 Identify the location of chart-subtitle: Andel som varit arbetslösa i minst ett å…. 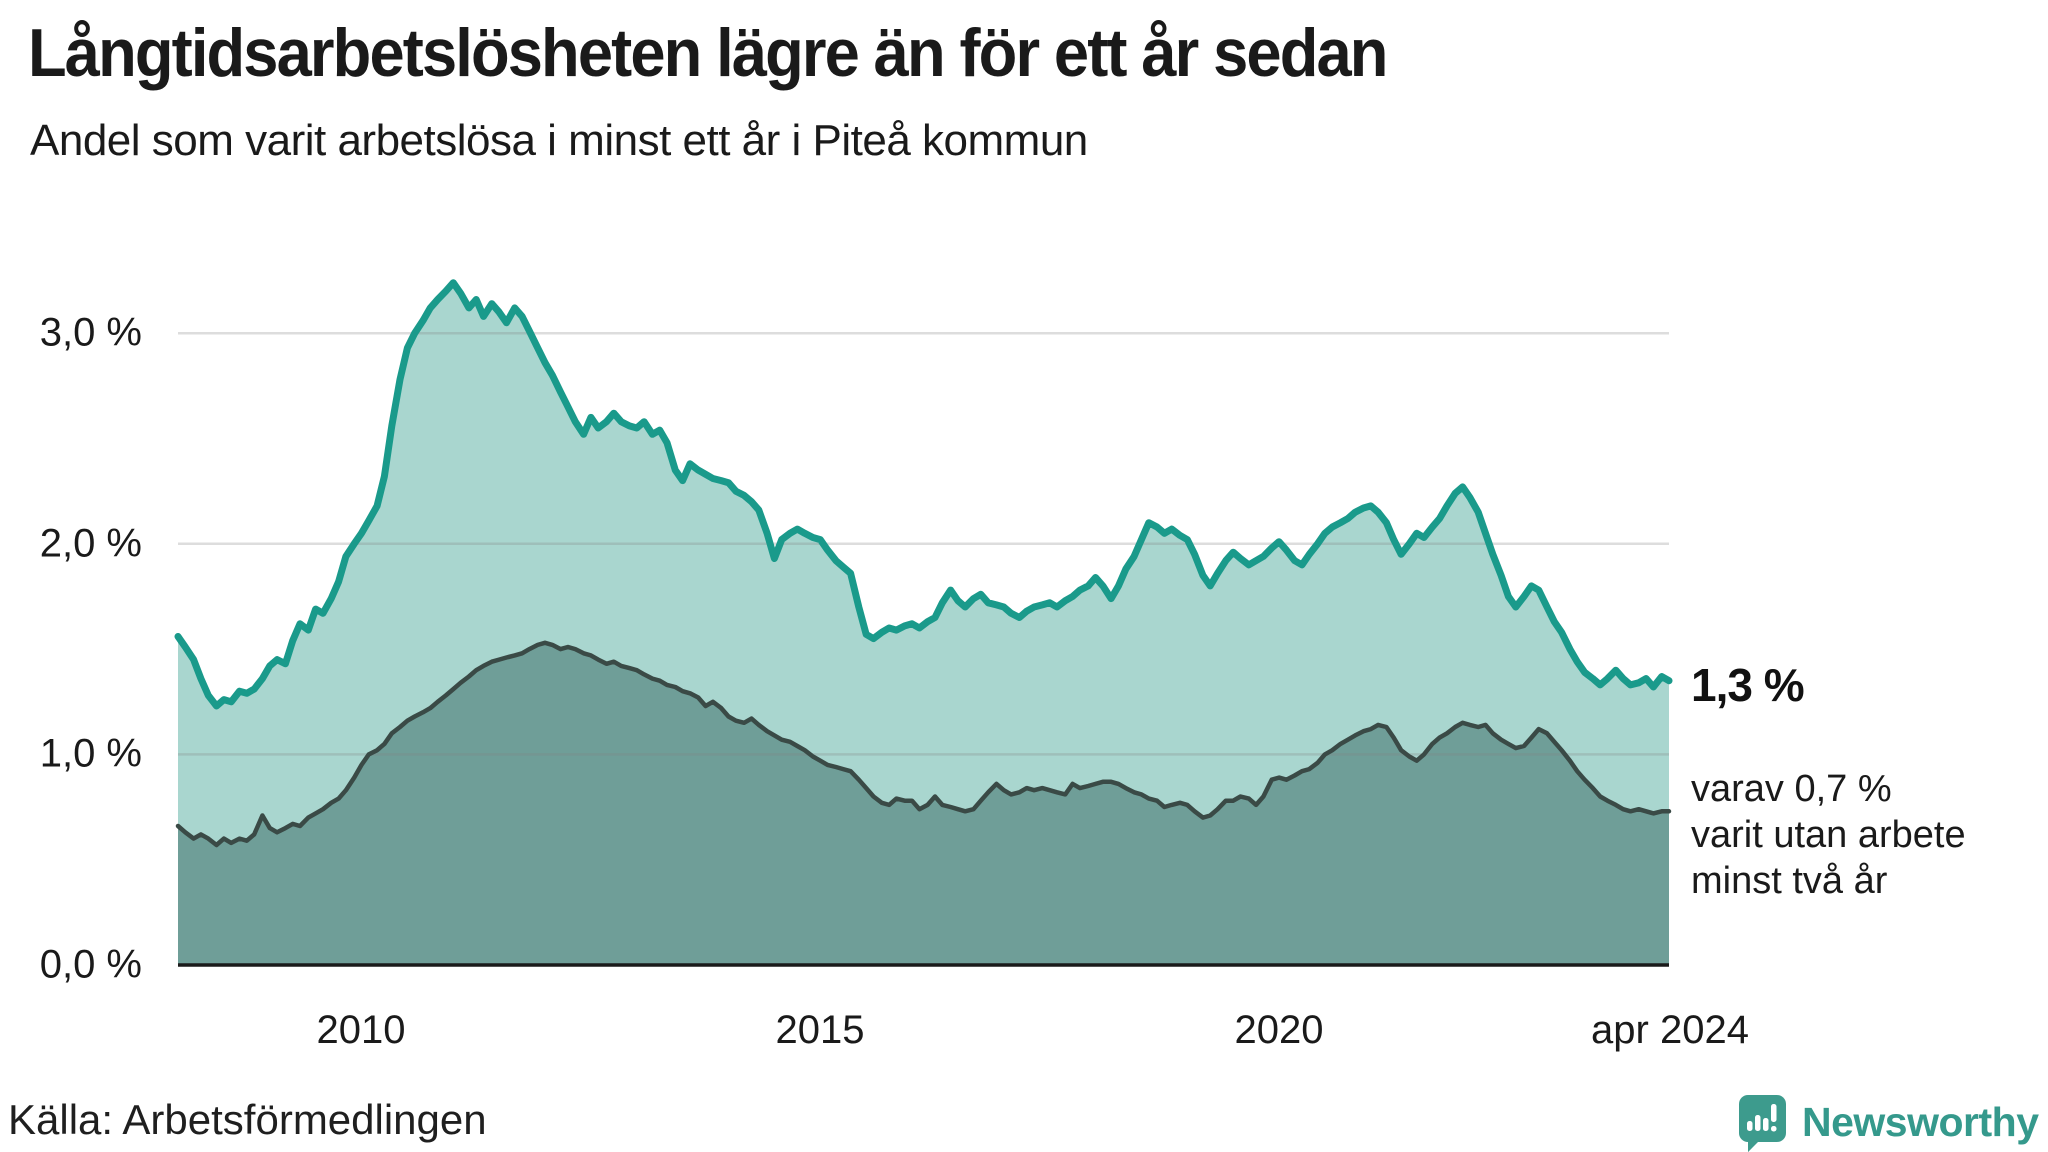
(559, 140).